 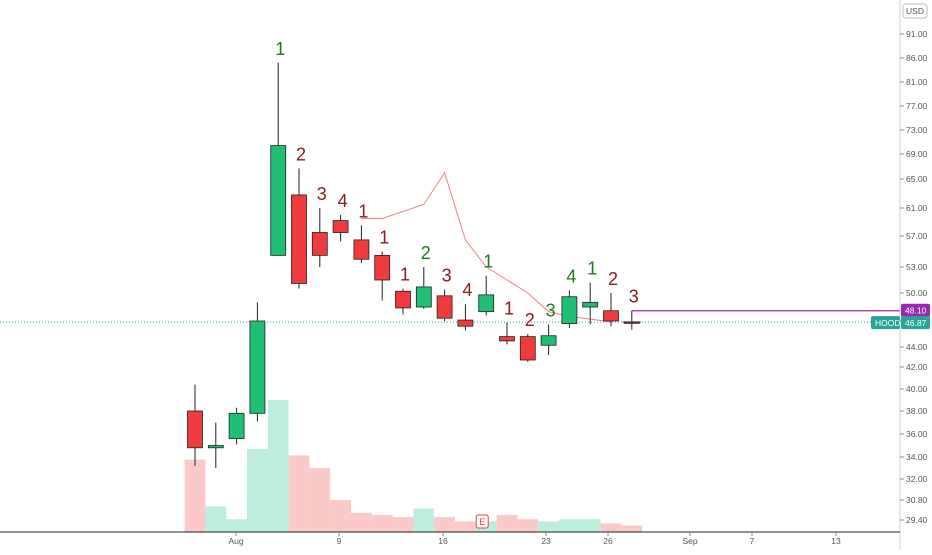 I want to click on currency-label: USD, so click(x=915, y=11).